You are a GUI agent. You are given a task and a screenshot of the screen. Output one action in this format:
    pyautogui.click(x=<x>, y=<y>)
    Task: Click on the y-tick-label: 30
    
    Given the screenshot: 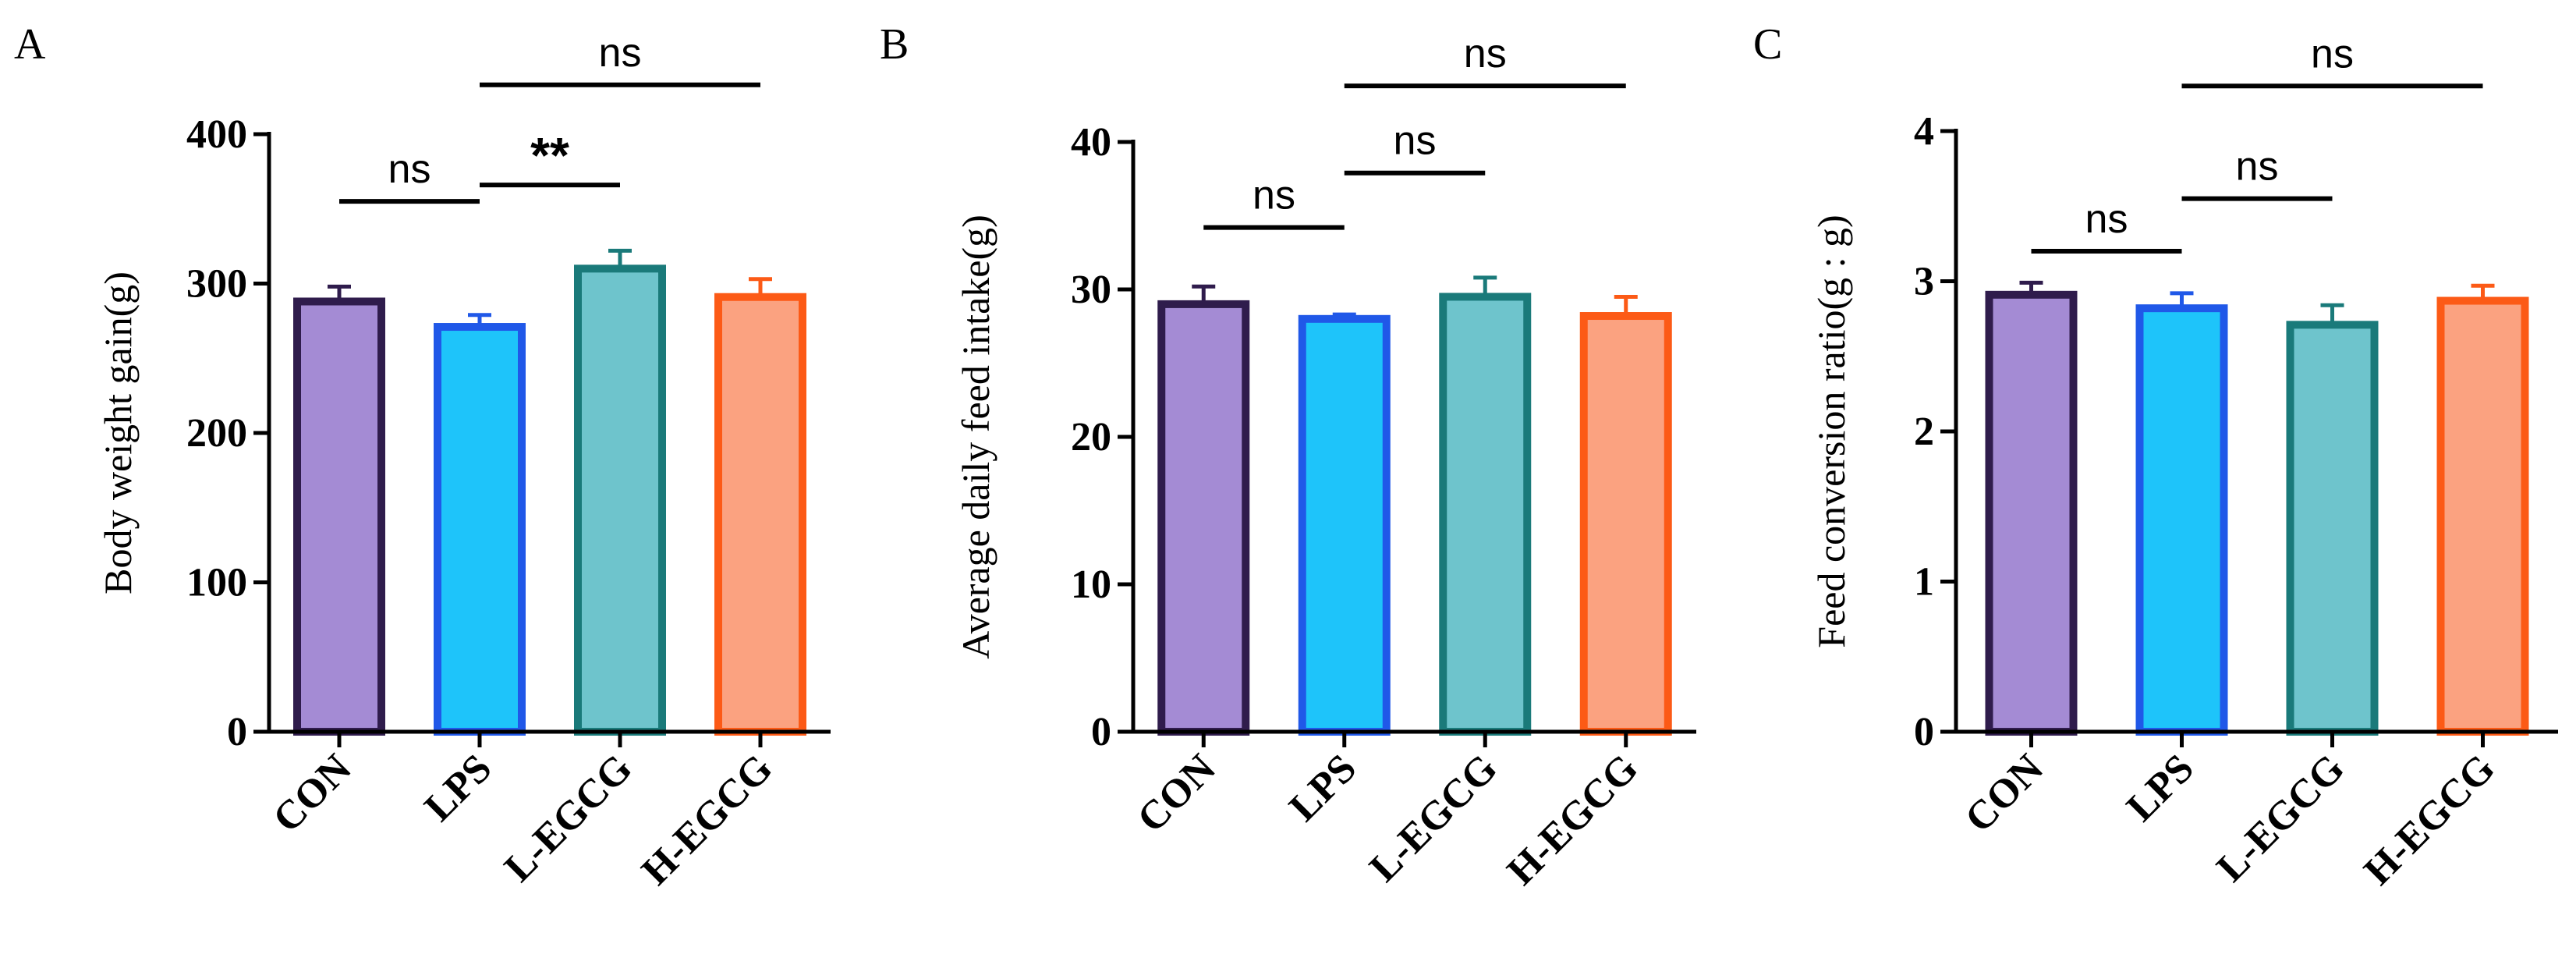 What is the action you would take?
    pyautogui.click(x=1091, y=290)
    